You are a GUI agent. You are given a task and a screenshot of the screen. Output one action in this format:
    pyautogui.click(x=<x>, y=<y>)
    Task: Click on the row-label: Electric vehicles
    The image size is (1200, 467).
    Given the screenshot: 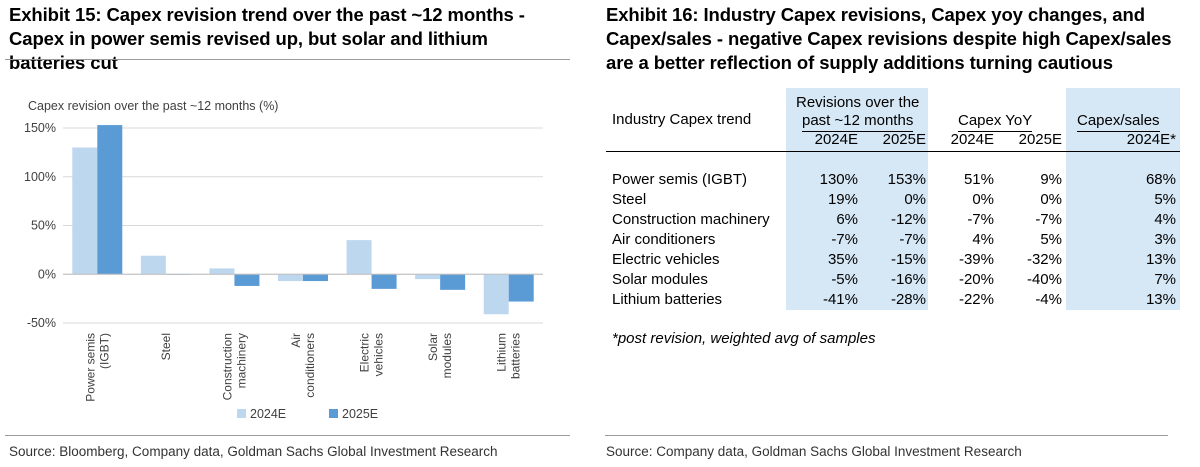 What is the action you would take?
    pyautogui.click(x=666, y=259)
    